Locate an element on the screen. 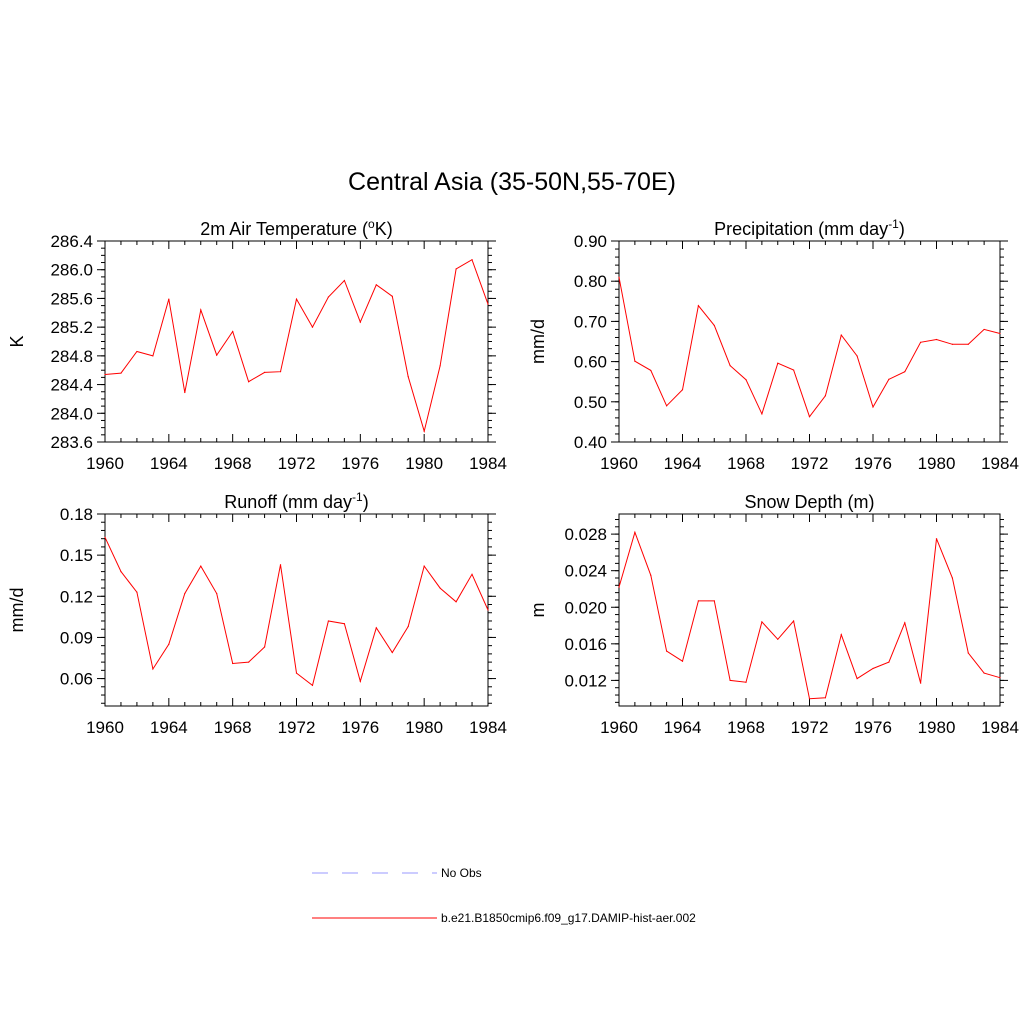 This screenshot has width=1024, height=1024. panel-title-main: Runoff (mm day is located at coordinates (288, 502).